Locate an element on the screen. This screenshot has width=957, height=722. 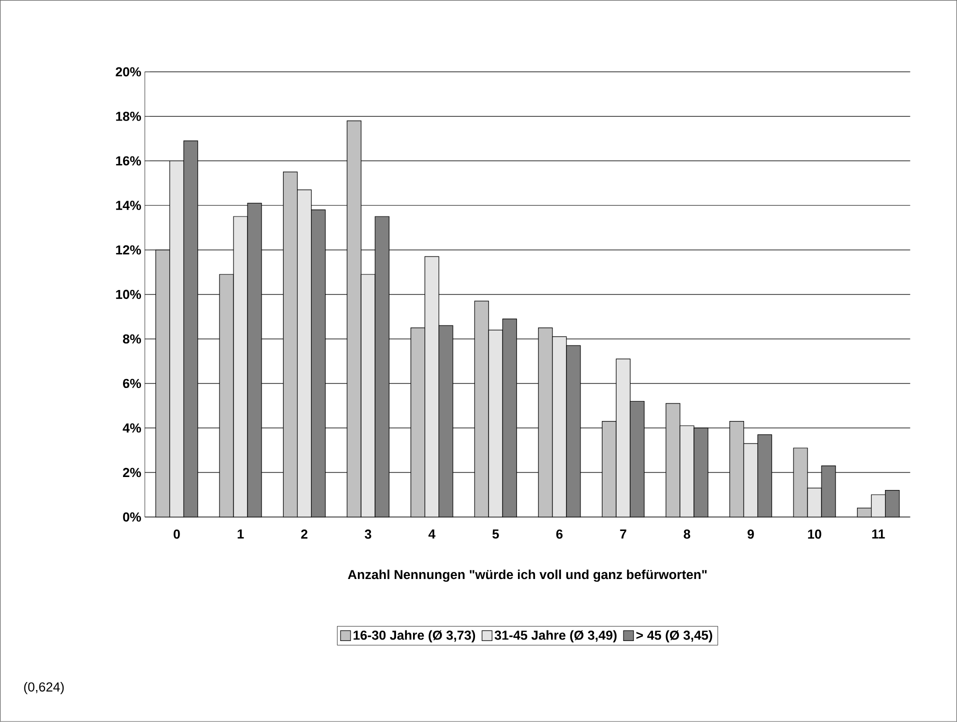
y-tick-label: 10% is located at coordinates (128, 295).